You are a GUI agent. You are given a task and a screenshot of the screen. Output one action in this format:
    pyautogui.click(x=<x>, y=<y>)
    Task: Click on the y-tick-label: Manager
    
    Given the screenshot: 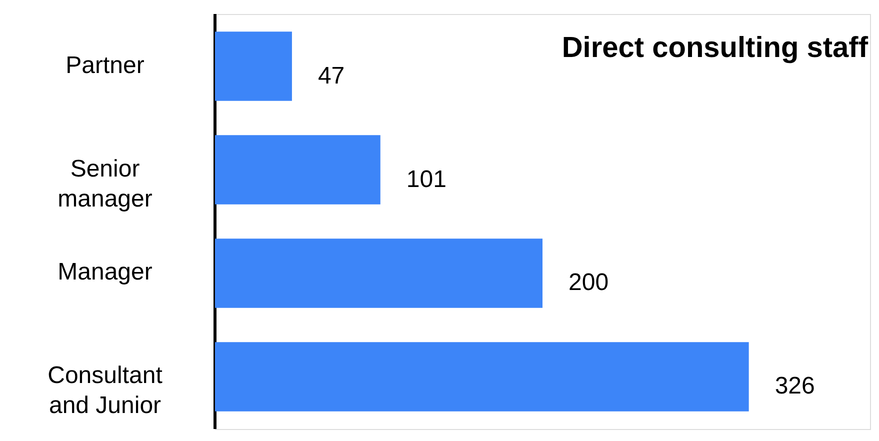 What is the action you would take?
    pyautogui.click(x=105, y=272)
    